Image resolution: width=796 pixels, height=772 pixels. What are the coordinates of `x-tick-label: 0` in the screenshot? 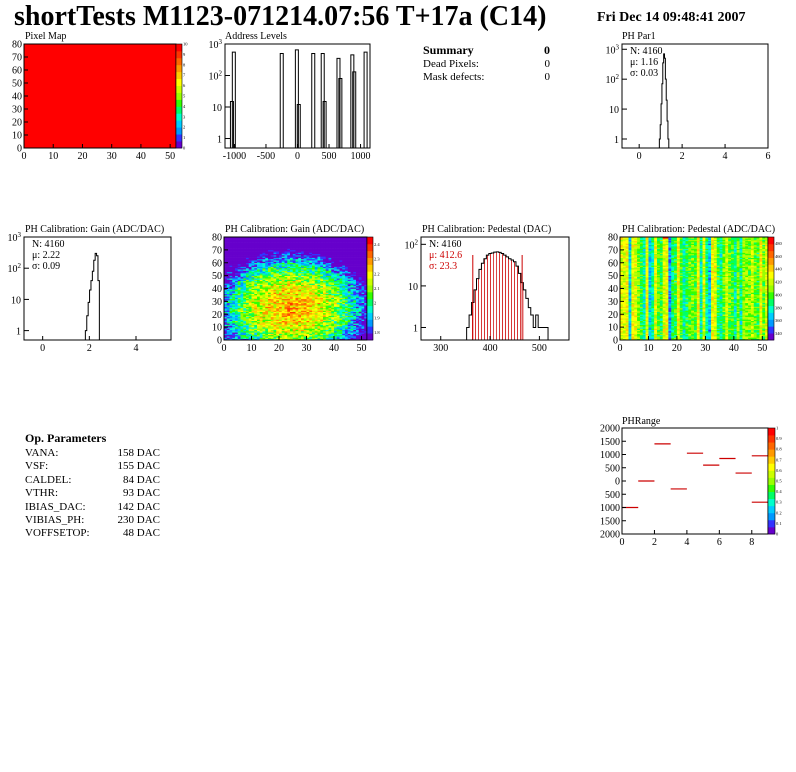 It's located at (42, 348).